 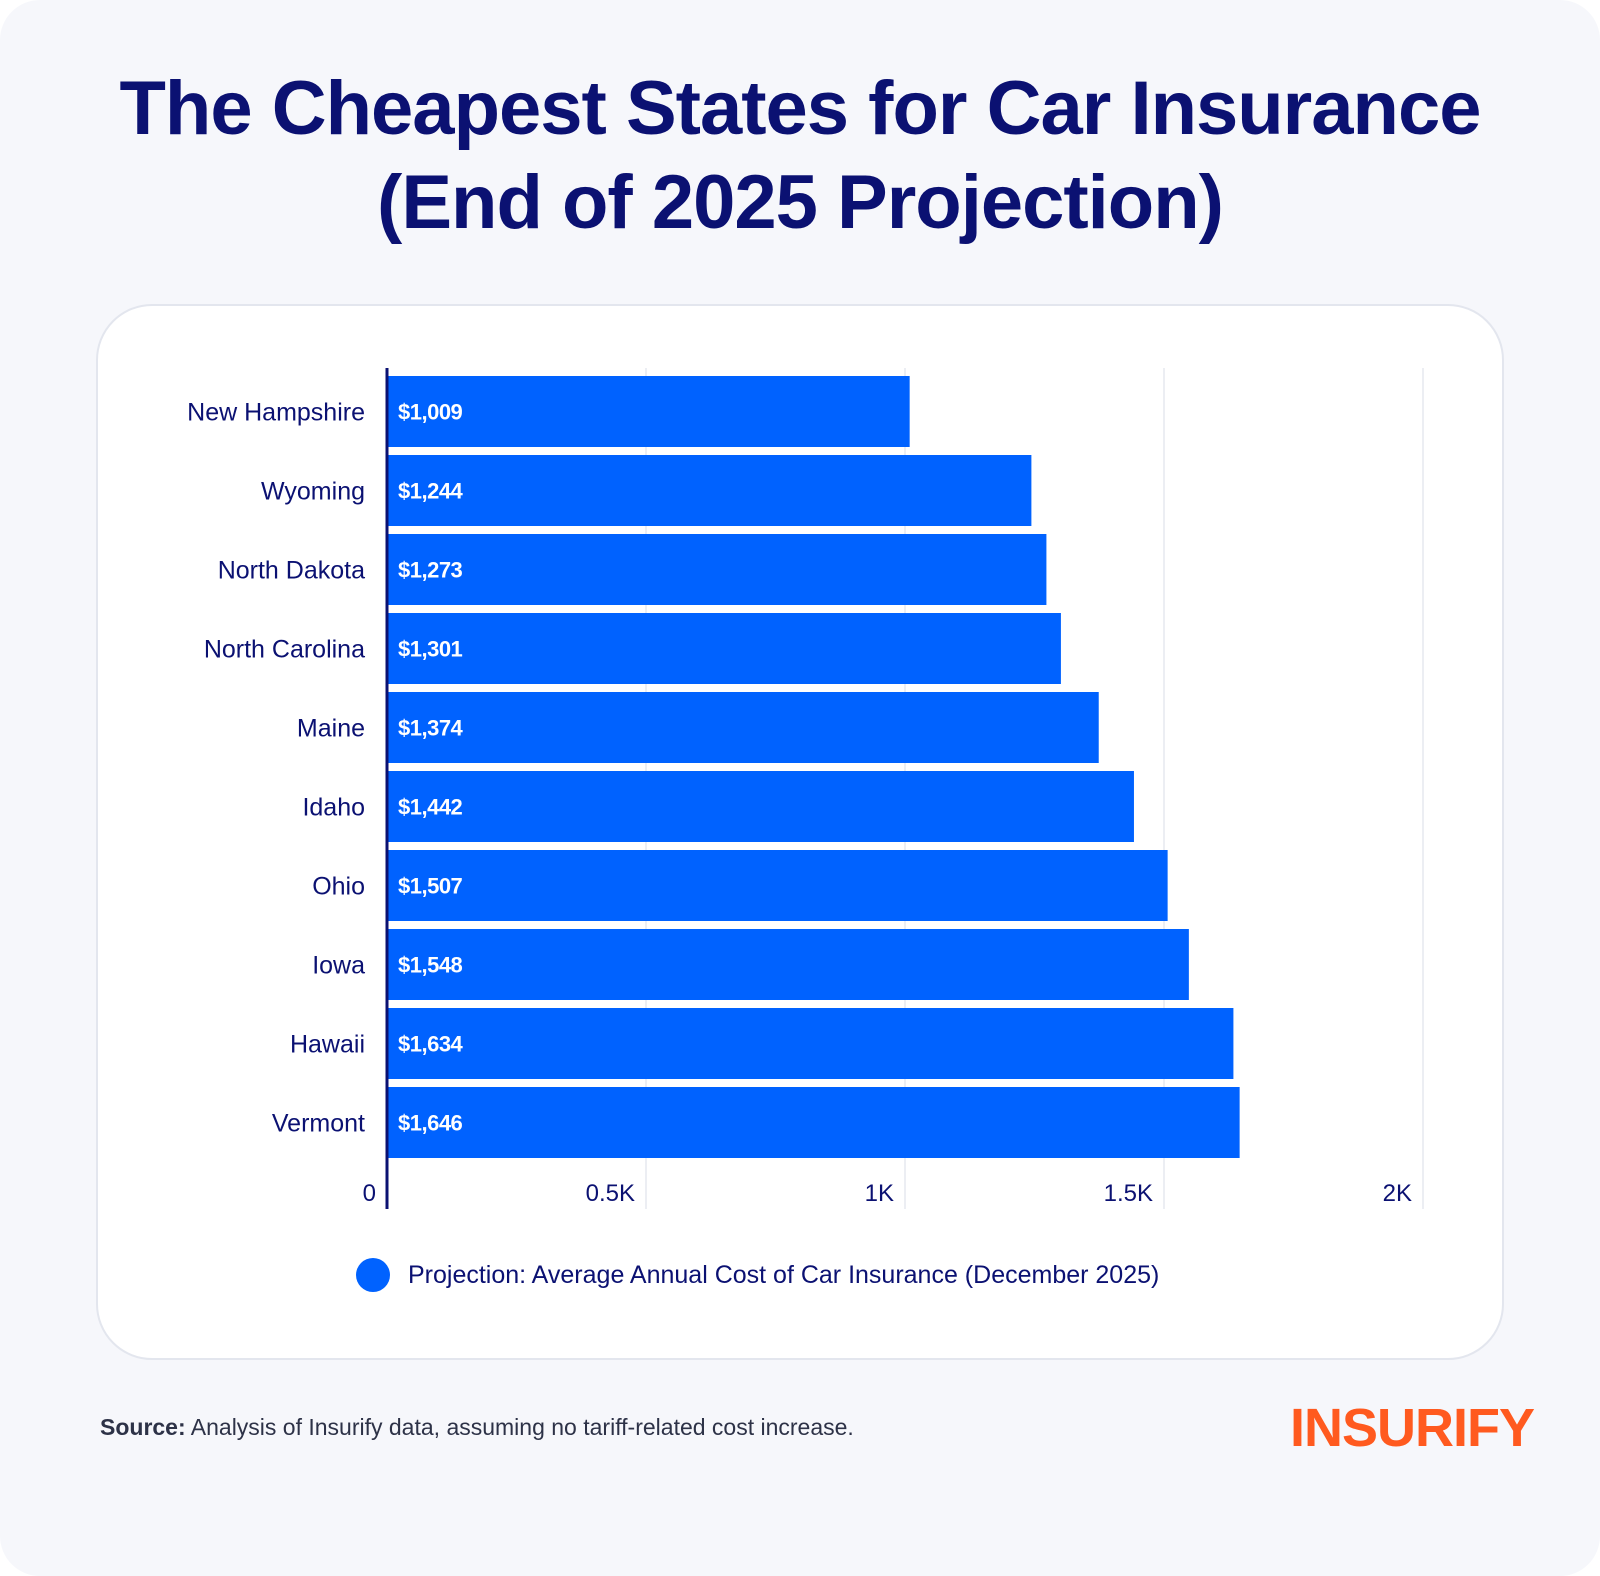 What do you see at coordinates (318, 1124) in the screenshot?
I see `category-label: Vermont` at bounding box center [318, 1124].